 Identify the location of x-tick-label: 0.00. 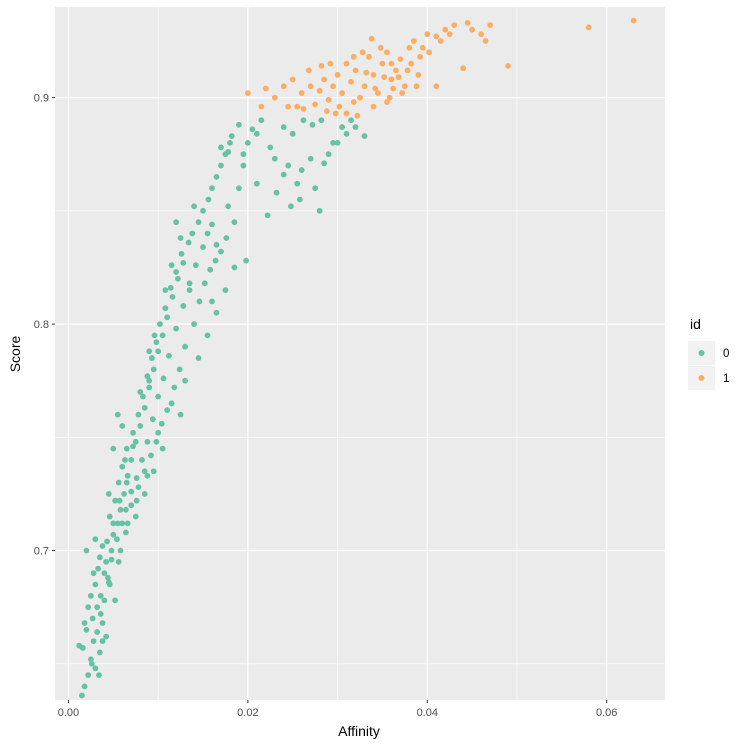
(68, 713).